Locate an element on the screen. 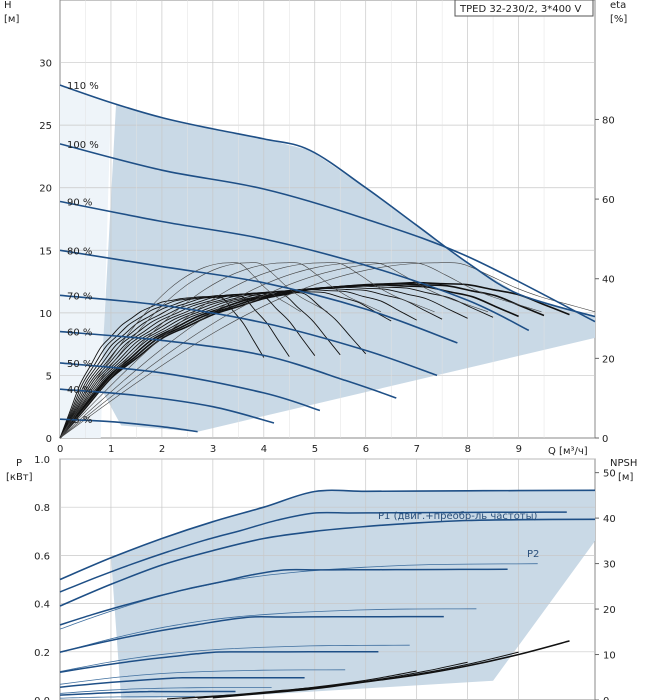  speed-label: 60 % is located at coordinates (79, 333).